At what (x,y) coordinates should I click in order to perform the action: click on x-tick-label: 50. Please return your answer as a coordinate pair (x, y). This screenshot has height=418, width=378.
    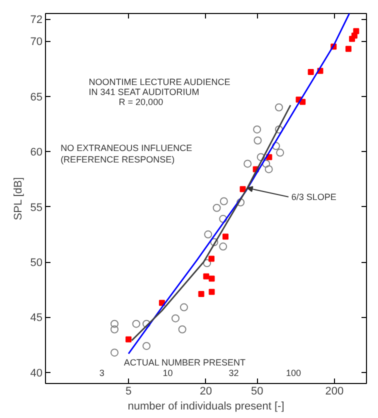
    Looking at the image, I should click on (257, 392).